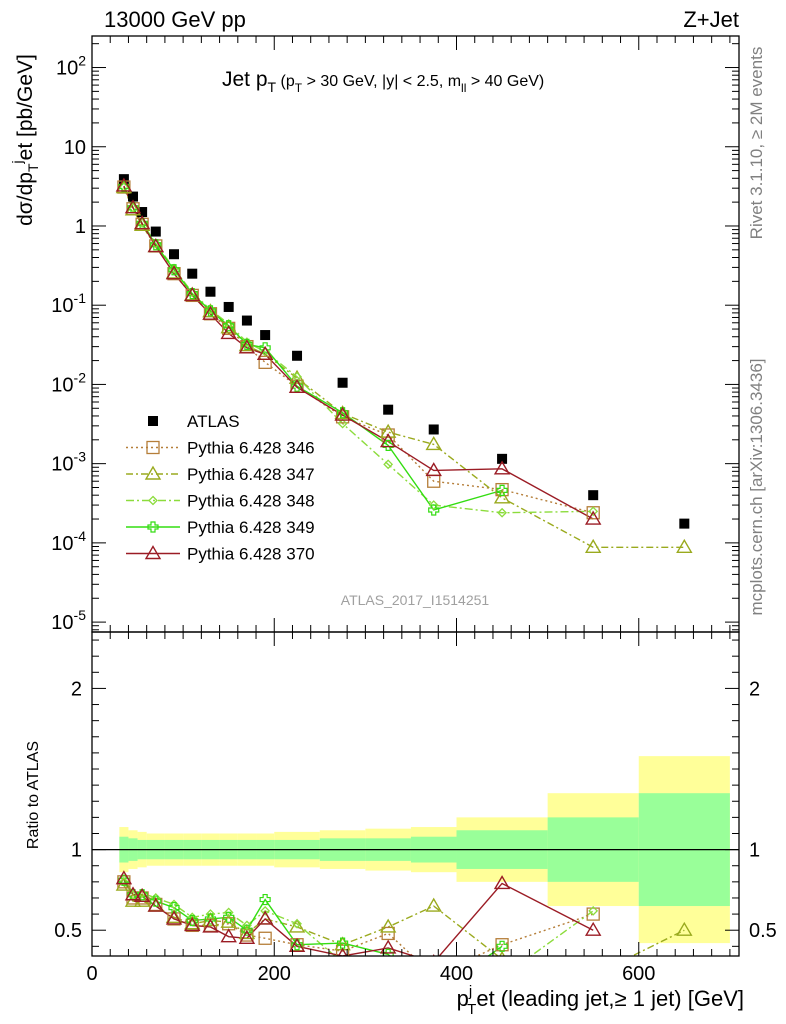 Image resolution: width=786 pixels, height=1024 pixels. I want to click on y-tick-label: 10, so click(75, 148).